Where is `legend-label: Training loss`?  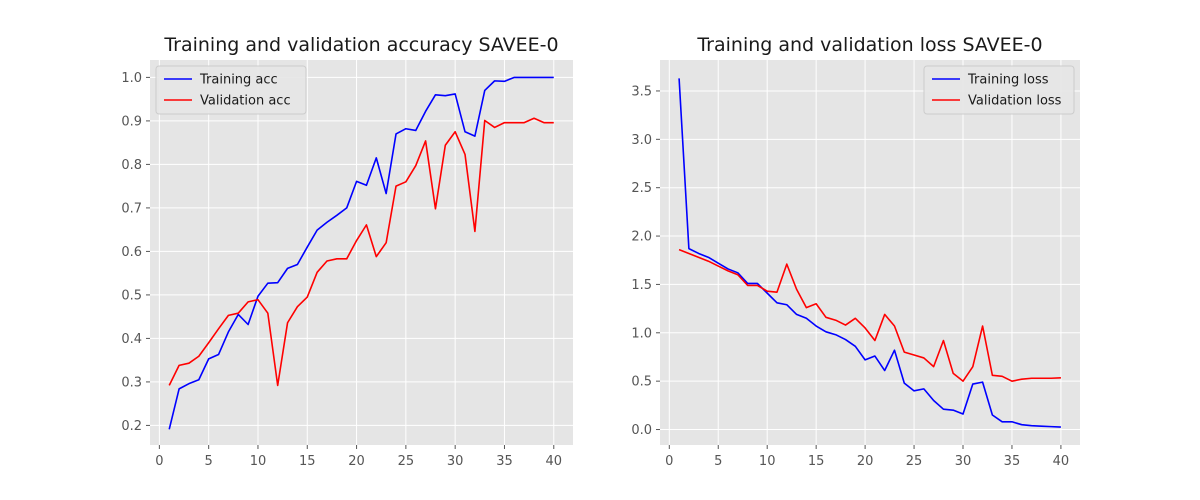
legend-label: Training loss is located at coordinates (1008, 80).